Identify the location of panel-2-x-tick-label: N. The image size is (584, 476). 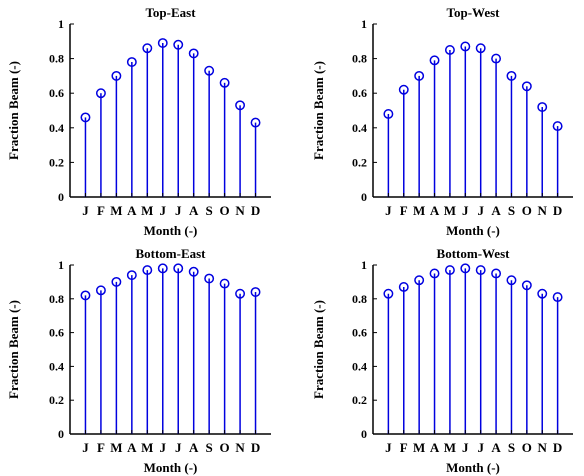
(543, 210).